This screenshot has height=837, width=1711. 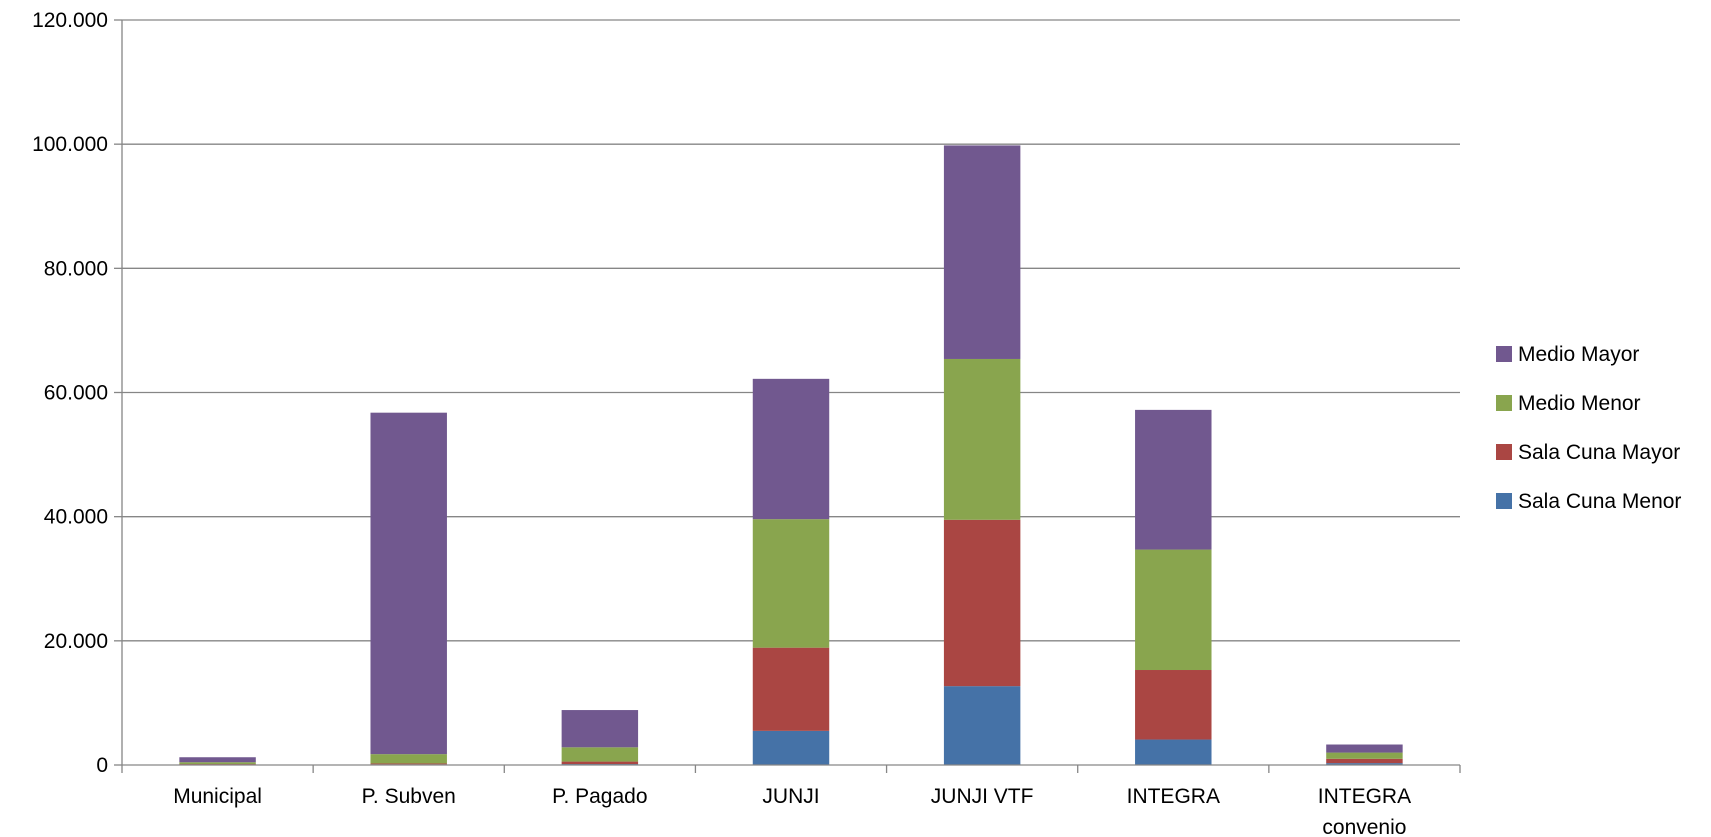 I want to click on legend-label: Medio Menor, so click(x=1579, y=403).